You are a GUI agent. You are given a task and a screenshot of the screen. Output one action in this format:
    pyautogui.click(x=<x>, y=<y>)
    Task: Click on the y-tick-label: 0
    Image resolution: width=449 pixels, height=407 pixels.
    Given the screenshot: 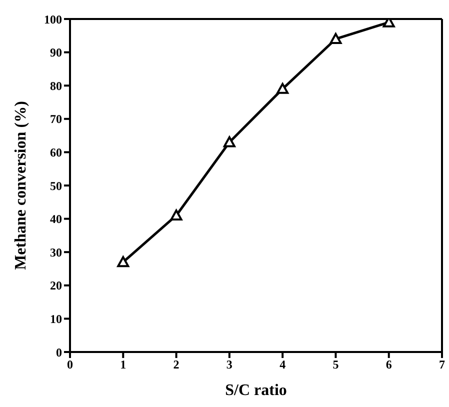 What is the action you would take?
    pyautogui.click(x=59, y=352)
    